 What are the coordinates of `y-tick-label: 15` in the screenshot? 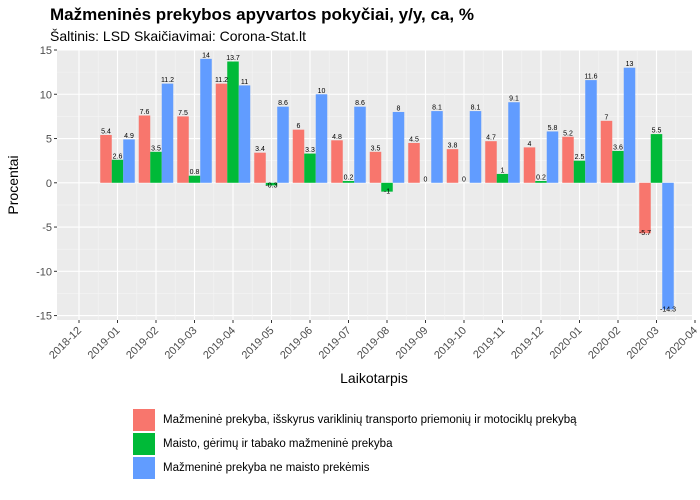 It's located at (46, 51).